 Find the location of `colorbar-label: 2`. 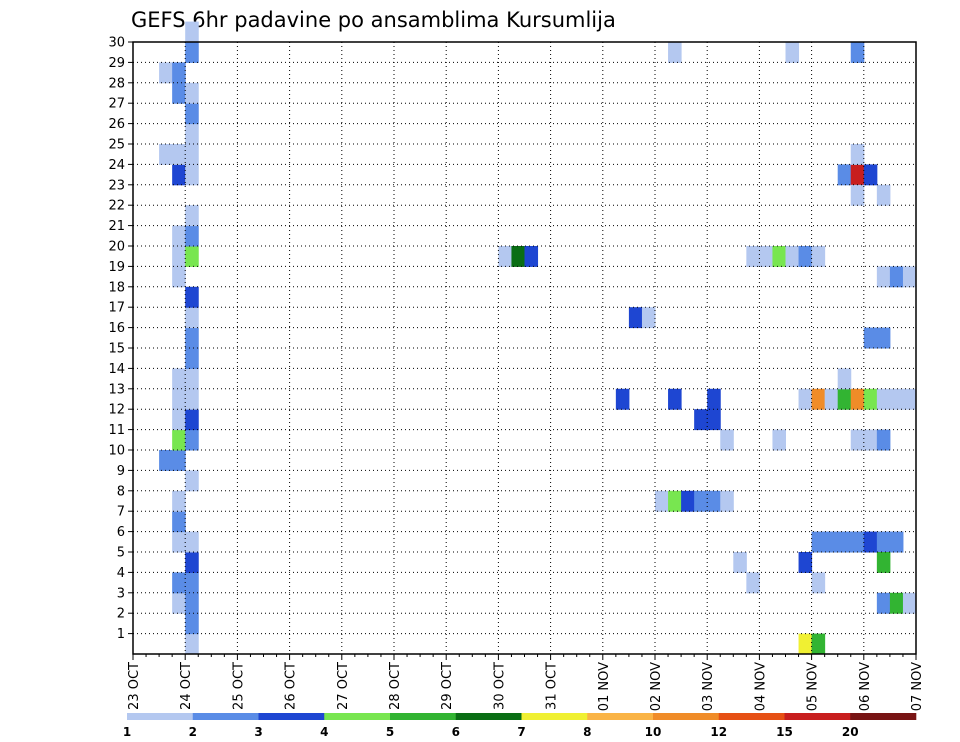

colorbar-label: 2 is located at coordinates (193, 732).